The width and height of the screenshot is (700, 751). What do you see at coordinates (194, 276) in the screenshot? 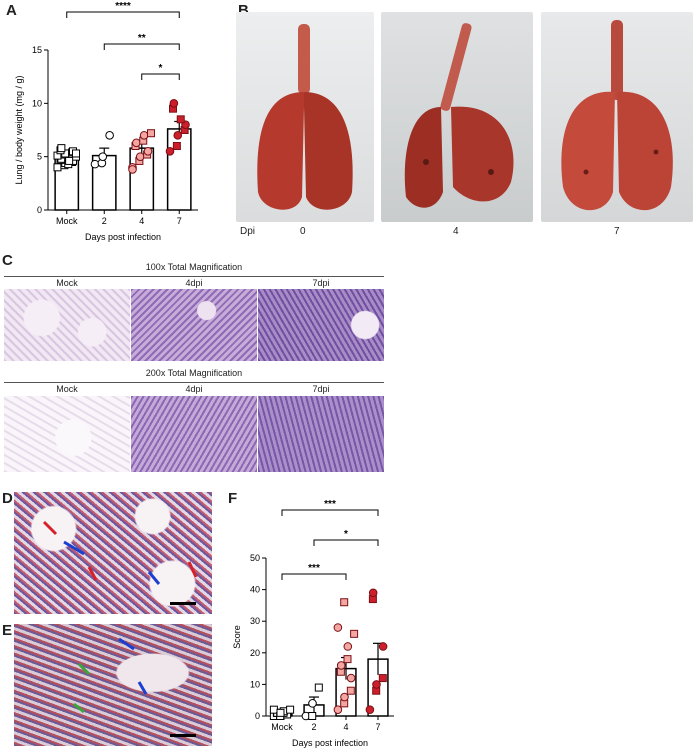
I see `histology-row1-rule` at bounding box center [194, 276].